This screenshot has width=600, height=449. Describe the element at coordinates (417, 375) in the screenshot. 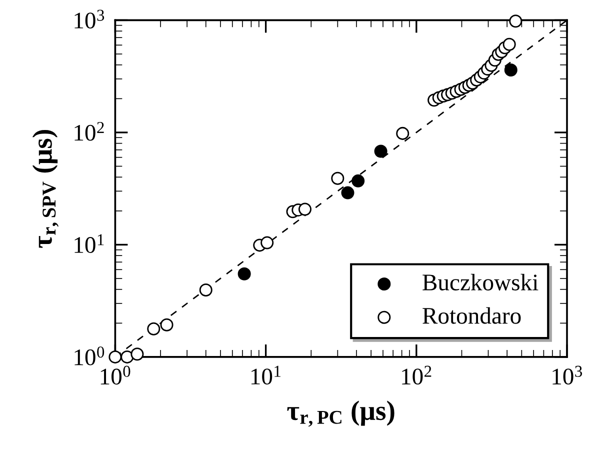

I see `x-tick-label: 10$^{2}$` at that location.